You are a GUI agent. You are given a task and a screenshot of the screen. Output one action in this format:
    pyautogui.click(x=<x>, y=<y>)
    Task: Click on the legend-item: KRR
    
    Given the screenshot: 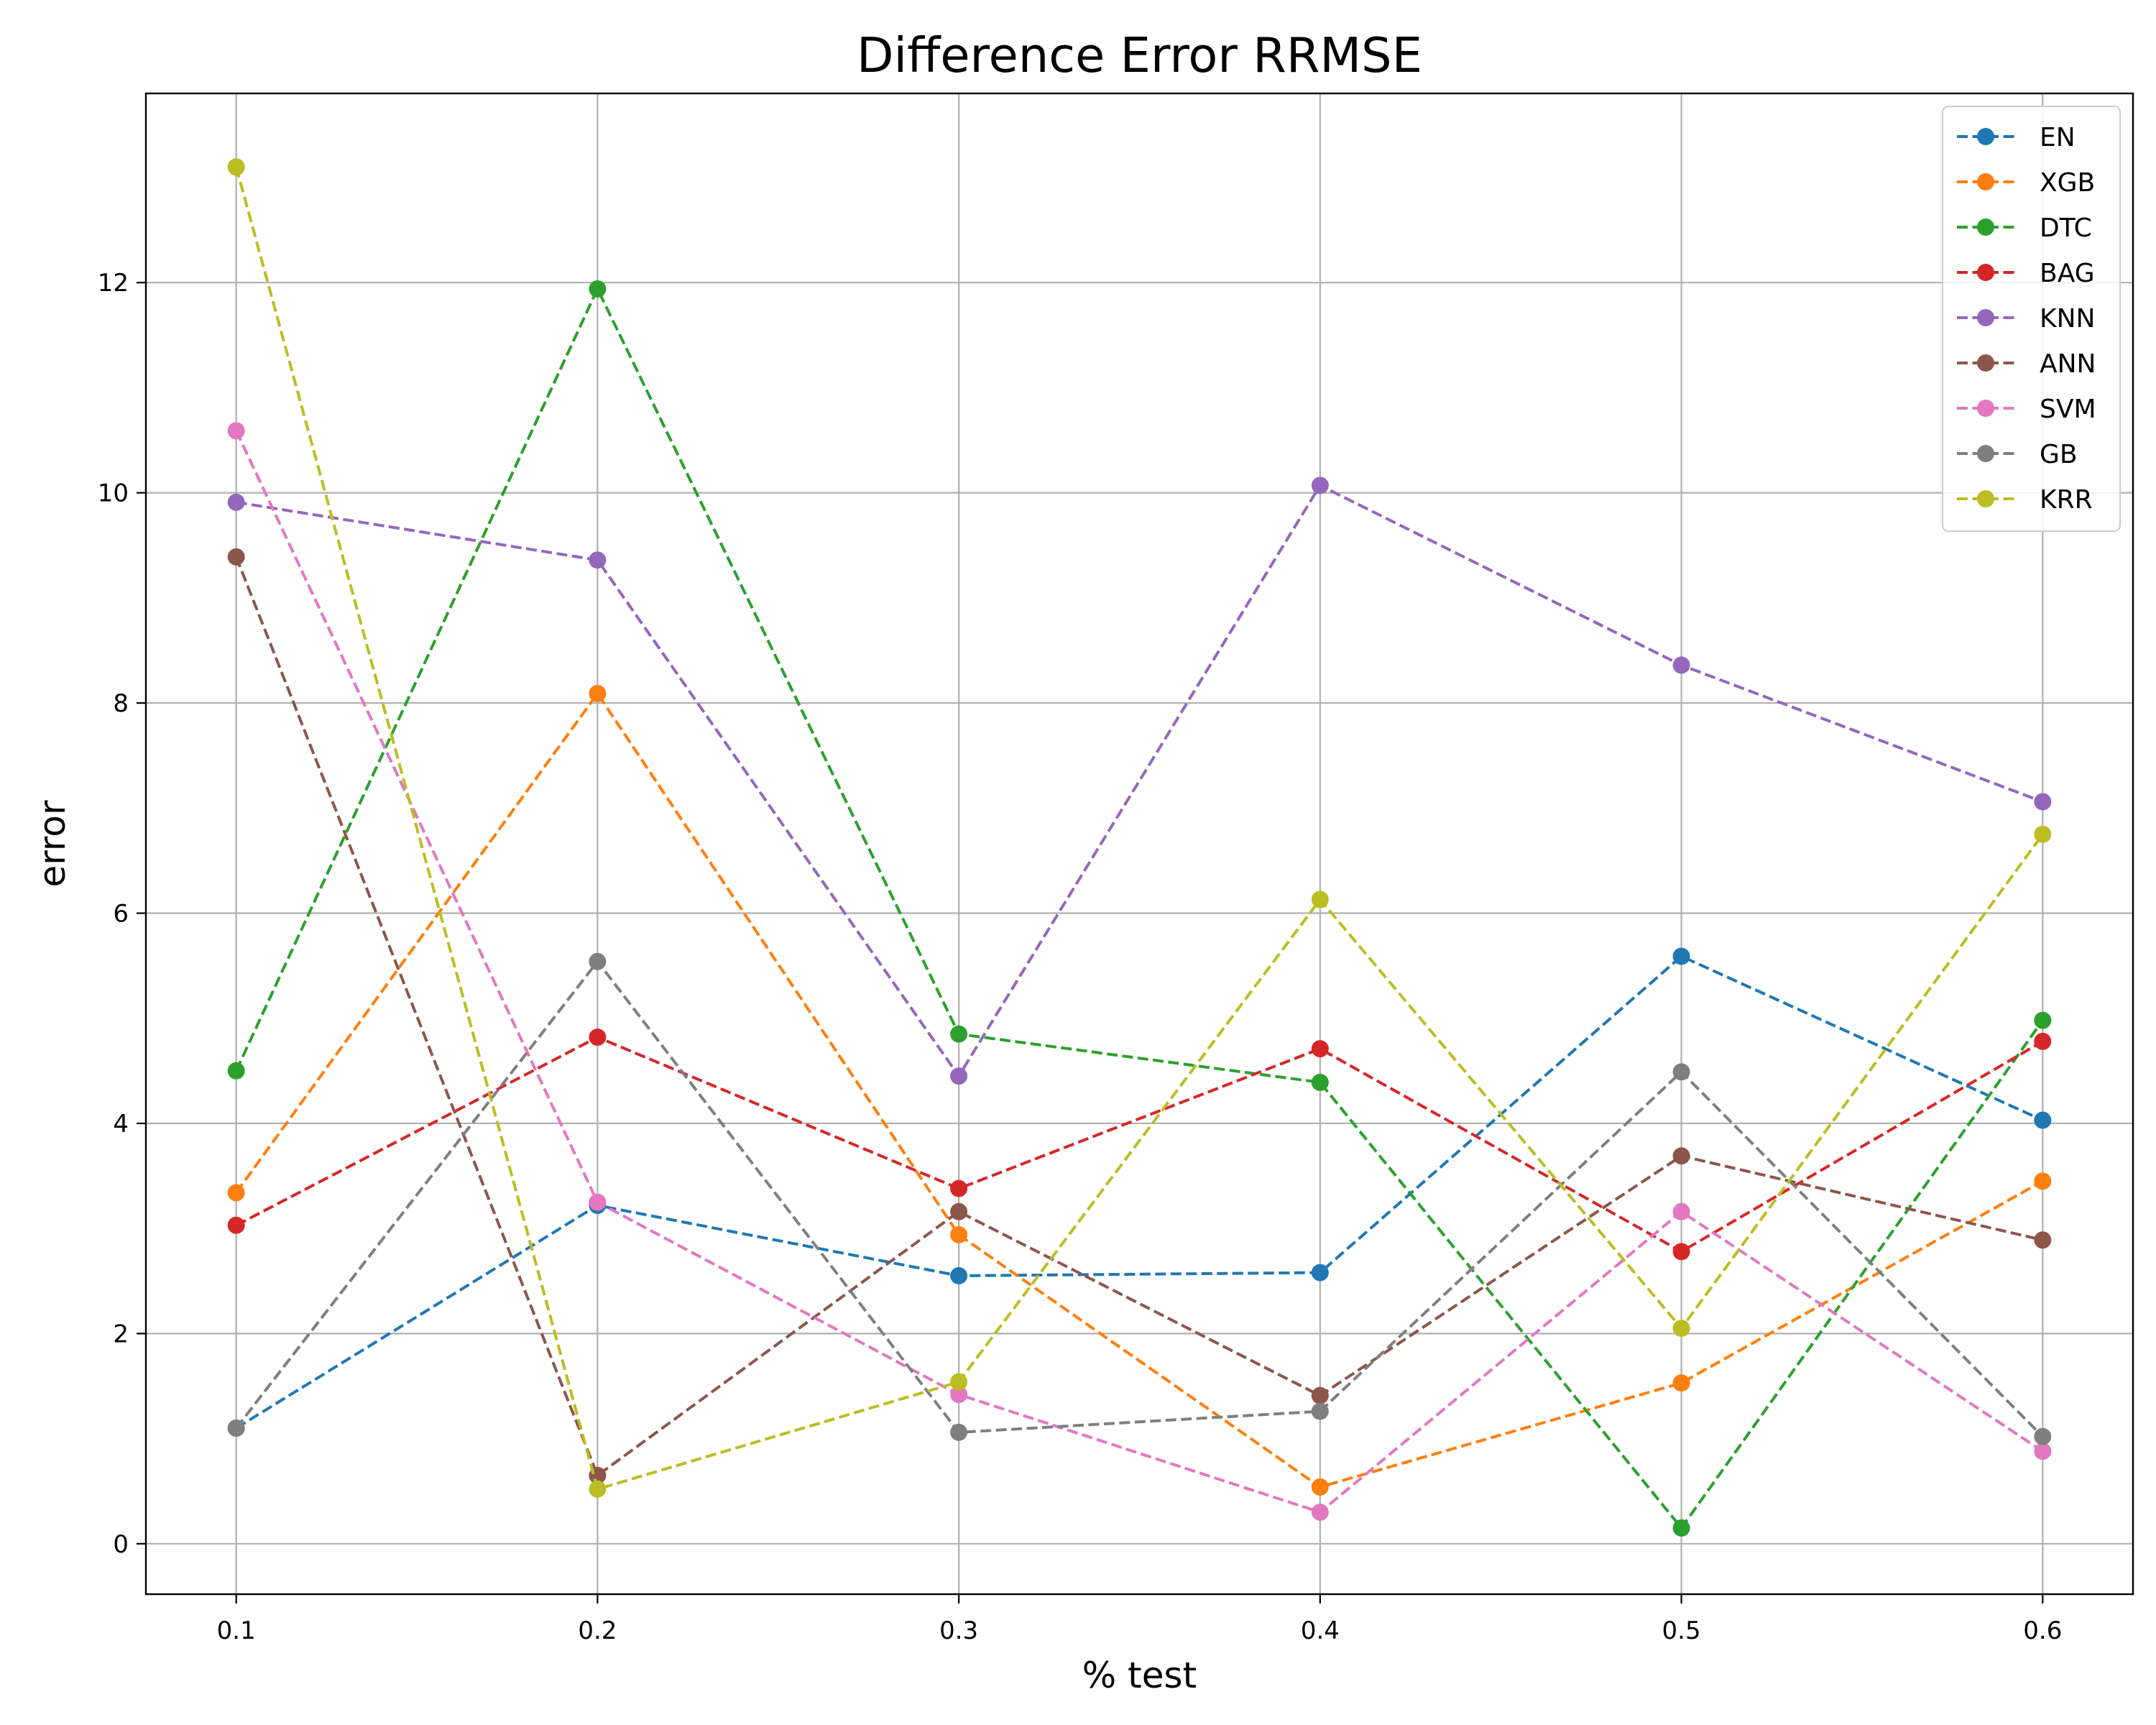 What is the action you would take?
    pyautogui.click(x=2025, y=500)
    